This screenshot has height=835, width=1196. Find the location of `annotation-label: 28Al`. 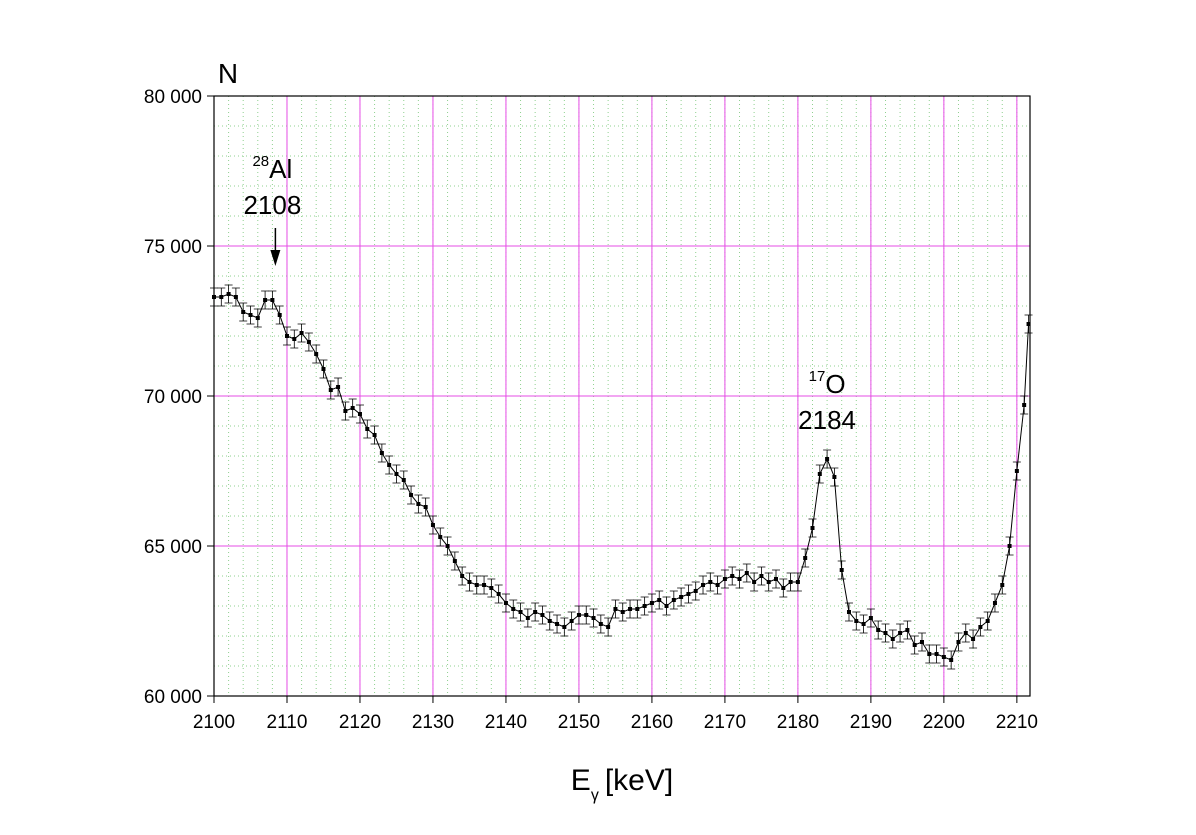

annotation-label: 28Al is located at coordinates (272, 168).